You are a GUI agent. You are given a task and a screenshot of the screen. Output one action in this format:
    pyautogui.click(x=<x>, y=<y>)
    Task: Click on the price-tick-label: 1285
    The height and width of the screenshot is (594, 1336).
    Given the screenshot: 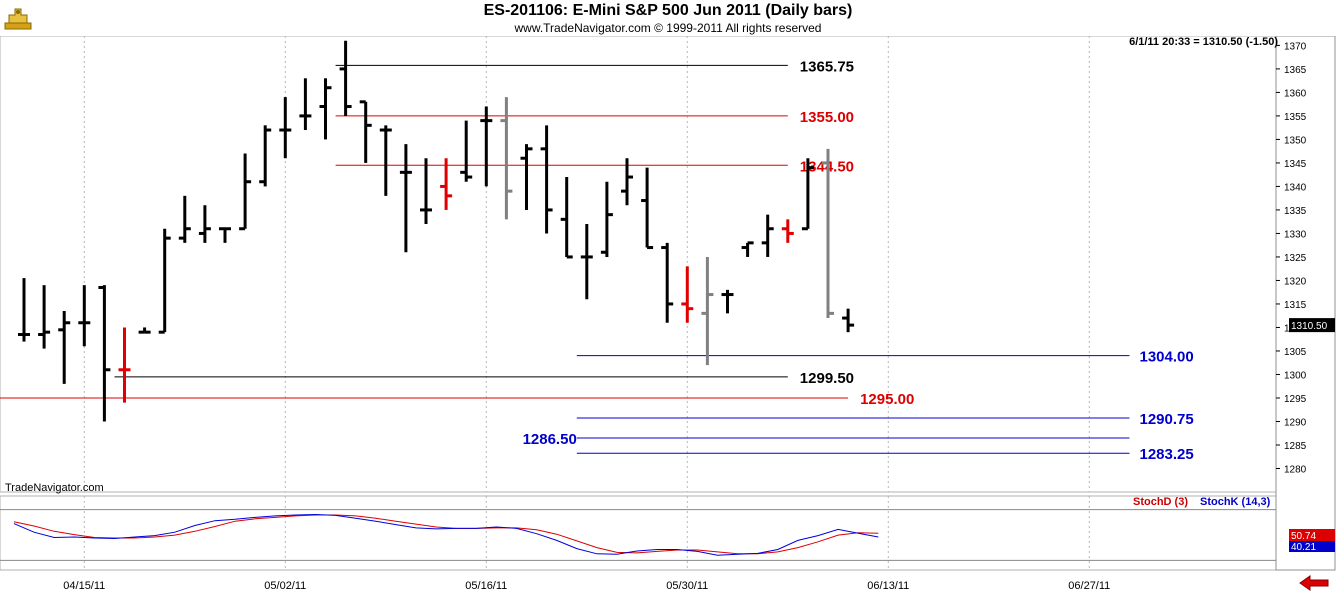 What is the action you would take?
    pyautogui.click(x=1295, y=446)
    